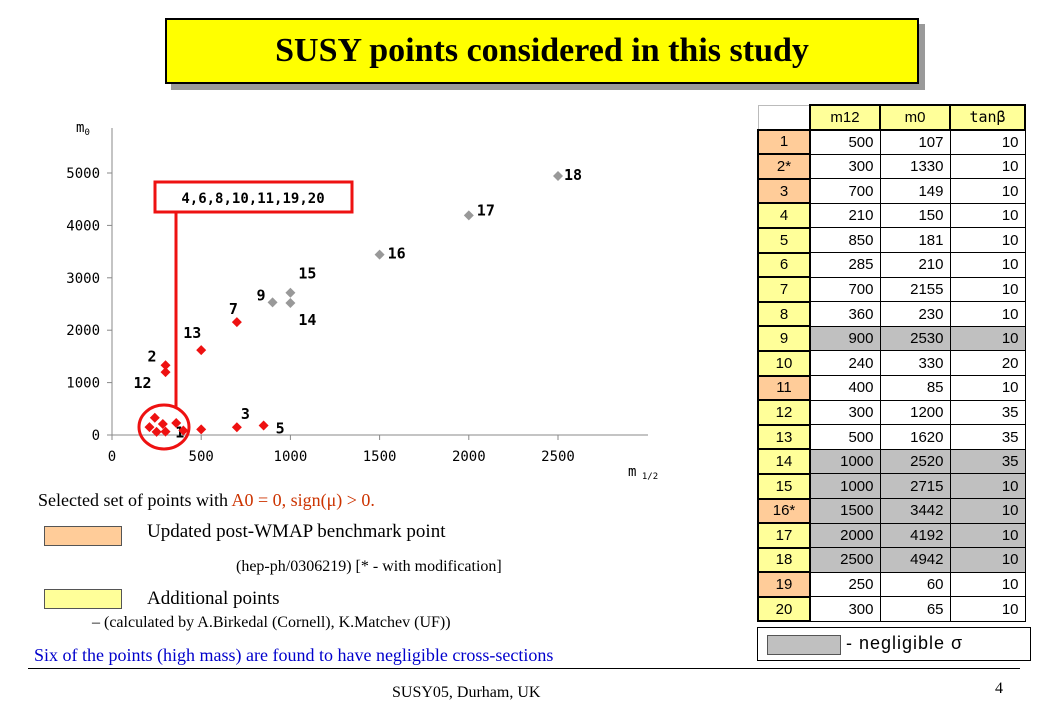 The height and width of the screenshot is (720, 1040). I want to click on table-cell-m0: 181, so click(915, 240).